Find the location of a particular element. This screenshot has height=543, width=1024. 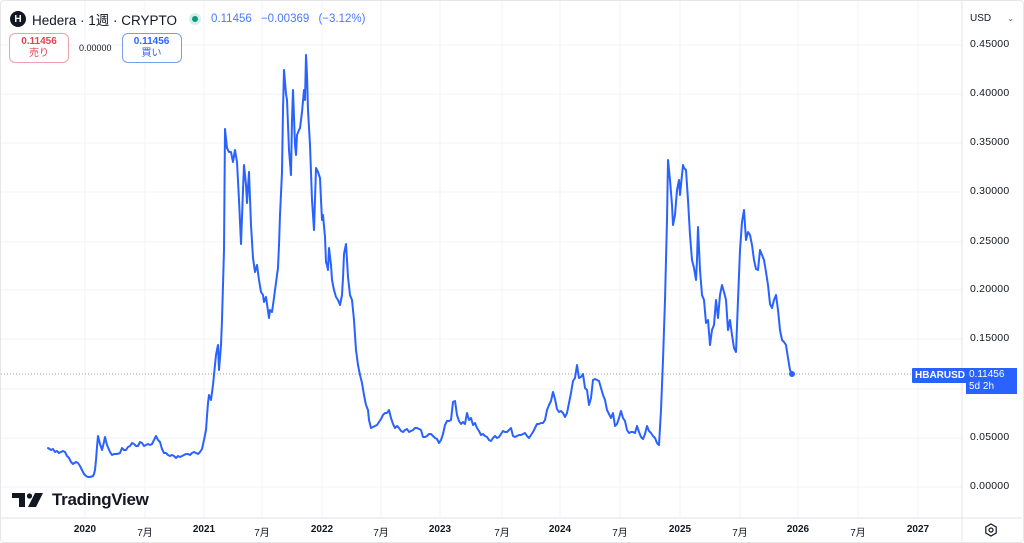

hedera-logo-icon: H is located at coordinates (18, 19).